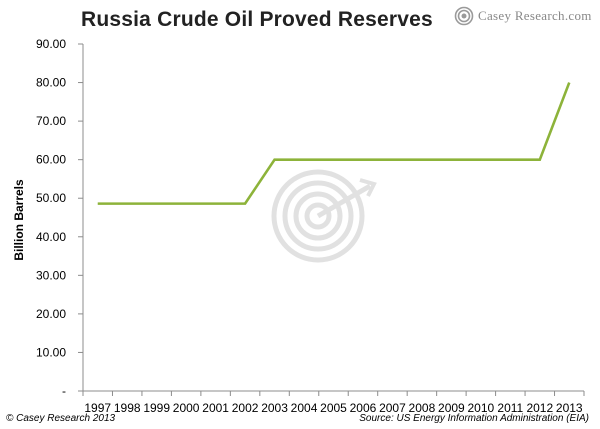 Image resolution: width=600 pixels, height=429 pixels. Describe the element at coordinates (481, 408) in the screenshot. I see `x-tick-label: 2010` at that location.